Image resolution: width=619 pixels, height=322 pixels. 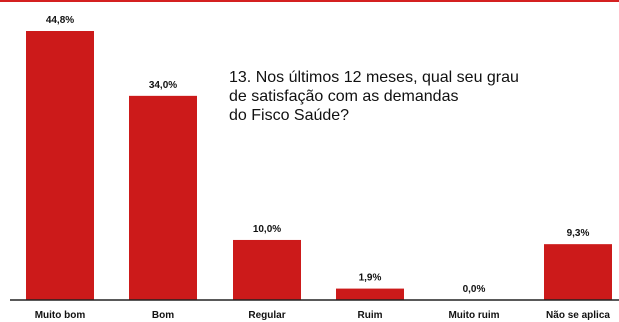 What do you see at coordinates (578, 272) in the screenshot?
I see `bar-não-se-aplica` at bounding box center [578, 272].